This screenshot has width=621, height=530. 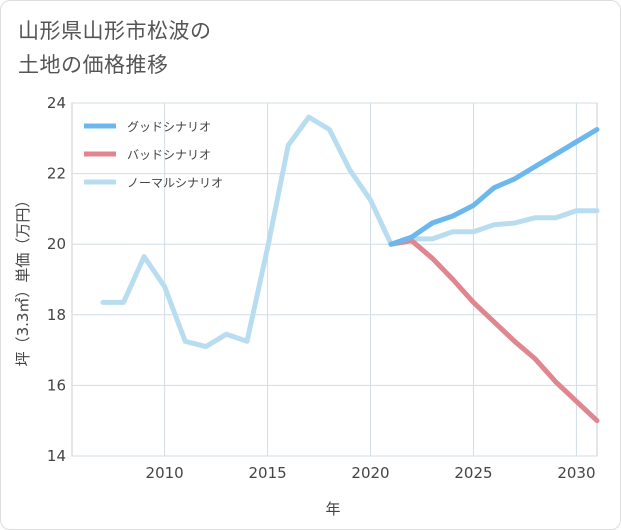 I want to click on x-tick-label: 2025, so click(x=473, y=473).